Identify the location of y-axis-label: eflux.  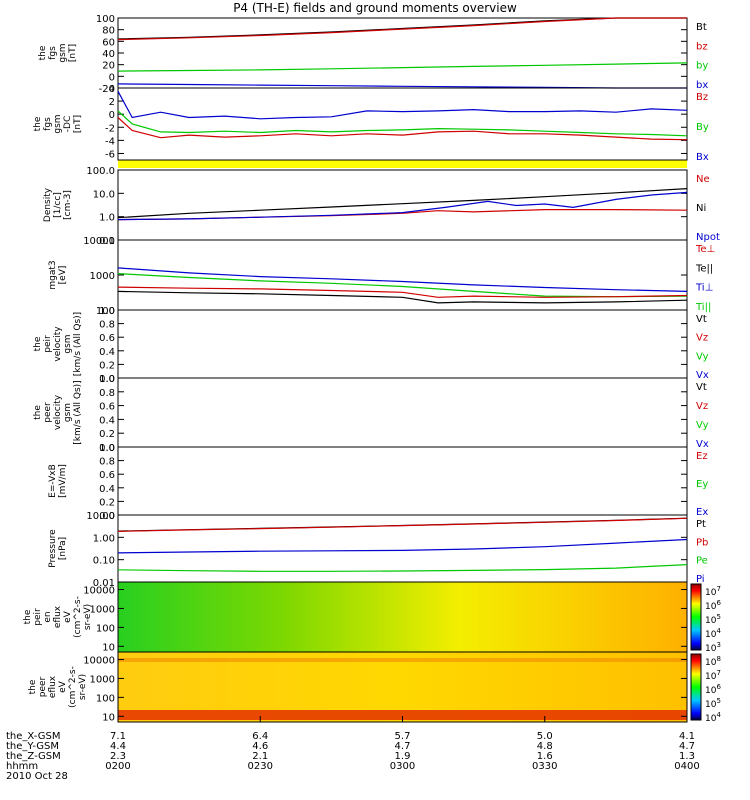
(58, 616).